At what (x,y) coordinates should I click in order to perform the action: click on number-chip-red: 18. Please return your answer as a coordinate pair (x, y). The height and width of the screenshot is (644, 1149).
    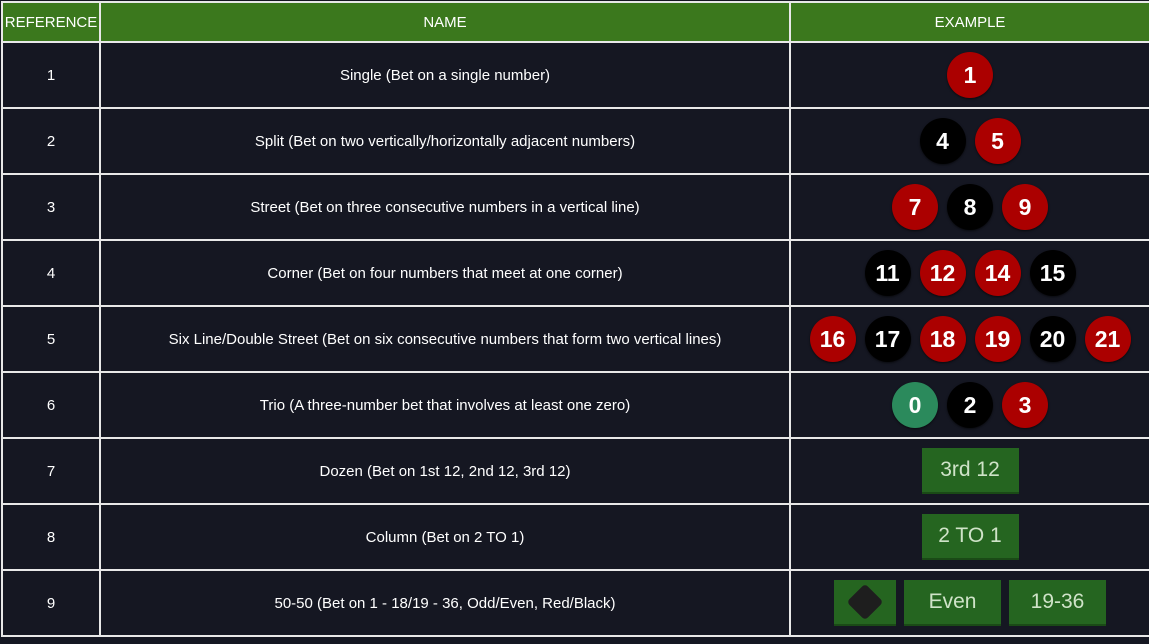
    Looking at the image, I should click on (942, 339).